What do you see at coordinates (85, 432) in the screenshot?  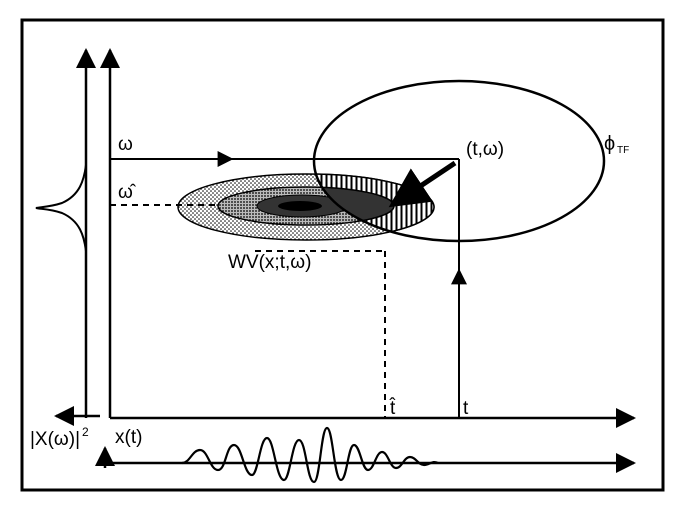 I see `spectrum-exponent-label: 2` at bounding box center [85, 432].